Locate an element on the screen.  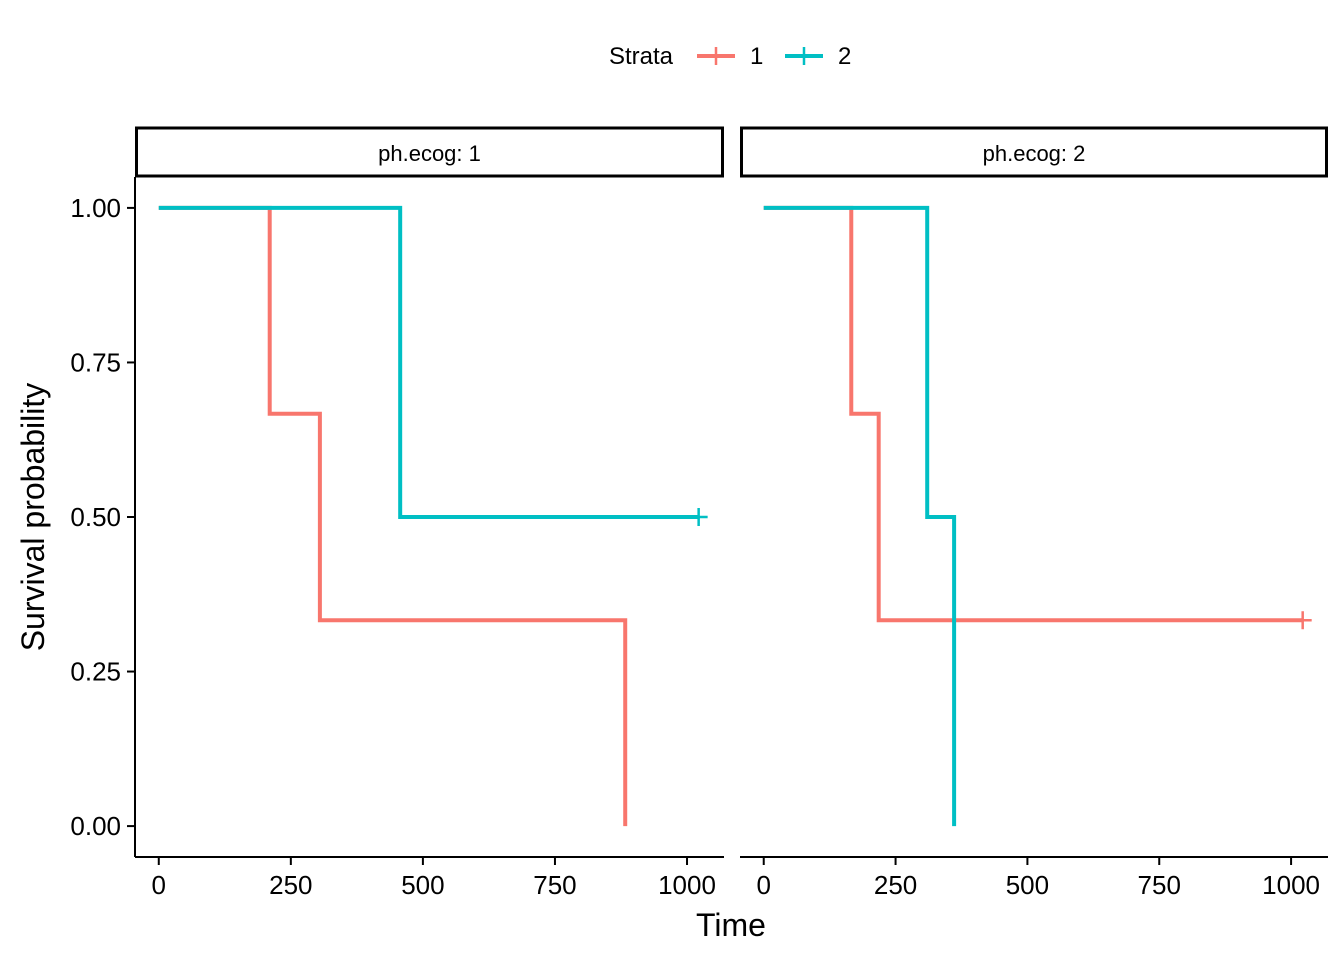
x-axis-label: Time is located at coordinates (731, 925).